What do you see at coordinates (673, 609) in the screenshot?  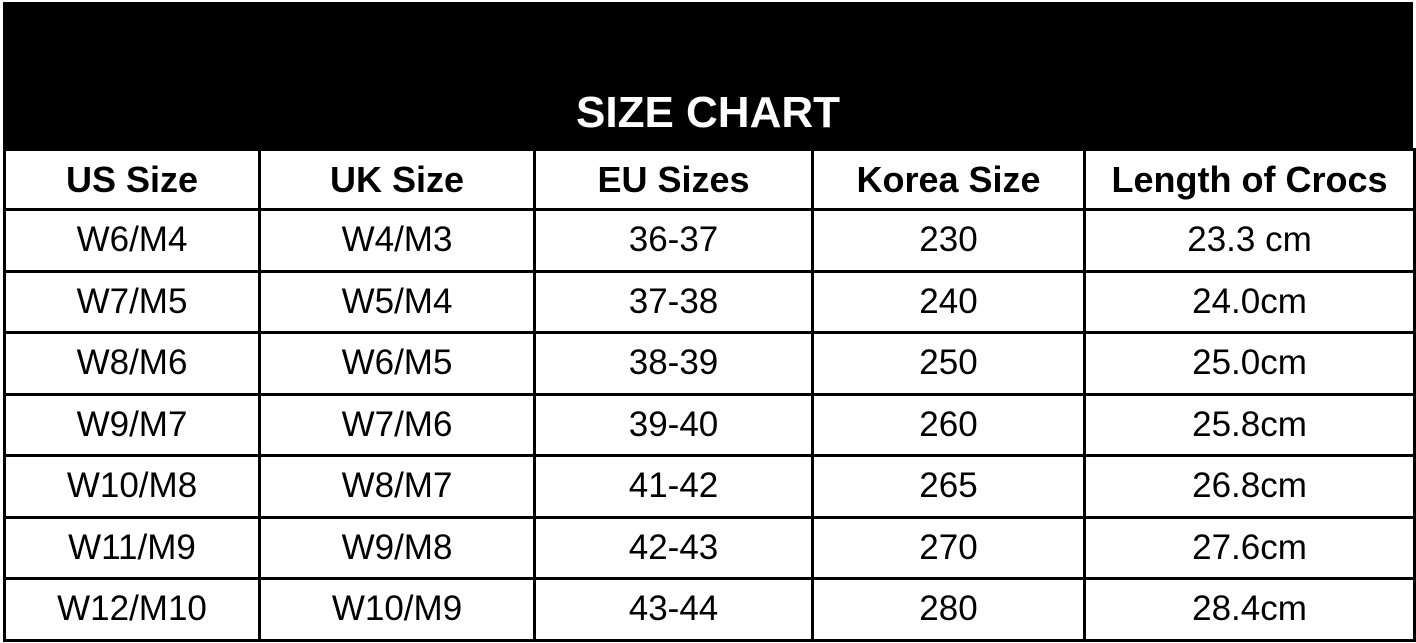 I see `table-cell: 43-44` at bounding box center [673, 609].